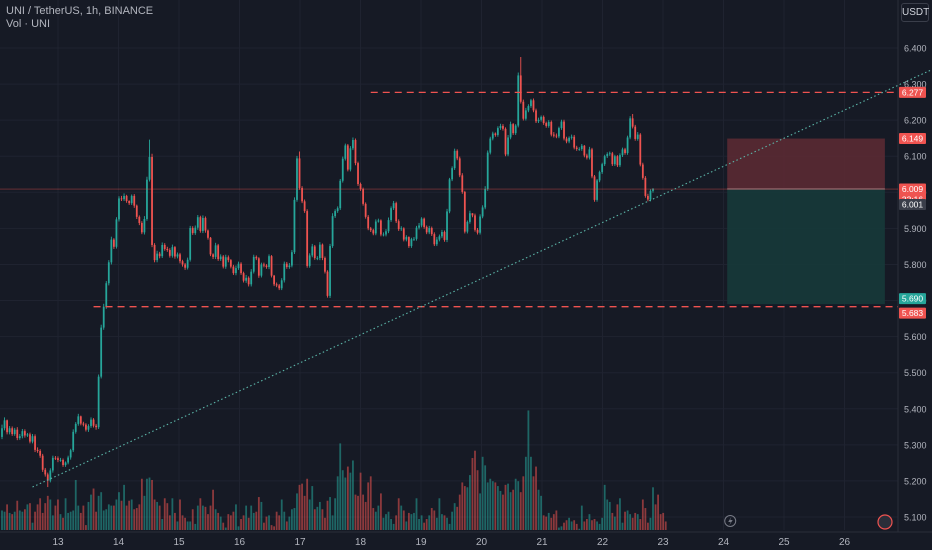 The width and height of the screenshot is (932, 550). What do you see at coordinates (912, 139) in the screenshot?
I see `price-tag` at bounding box center [912, 139].